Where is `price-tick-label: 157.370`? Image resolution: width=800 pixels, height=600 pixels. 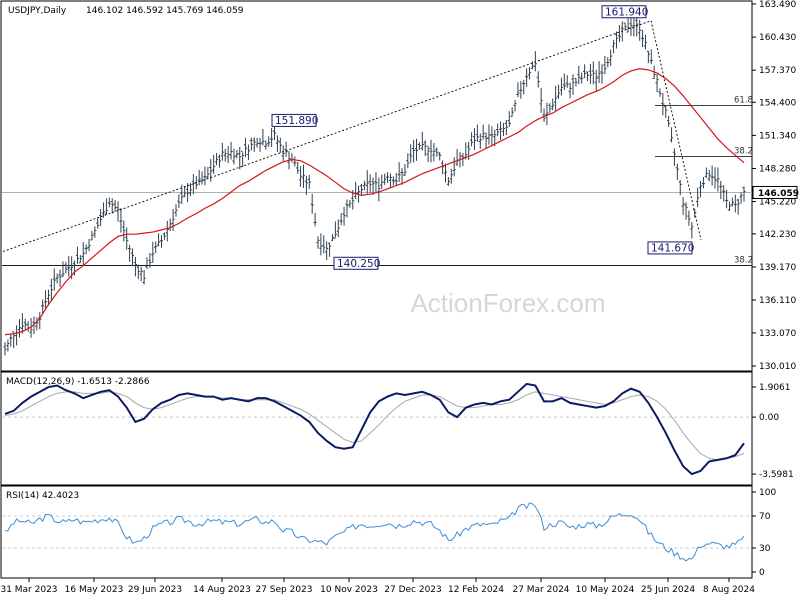 price-tick-label: 157.370 is located at coordinates (777, 71).